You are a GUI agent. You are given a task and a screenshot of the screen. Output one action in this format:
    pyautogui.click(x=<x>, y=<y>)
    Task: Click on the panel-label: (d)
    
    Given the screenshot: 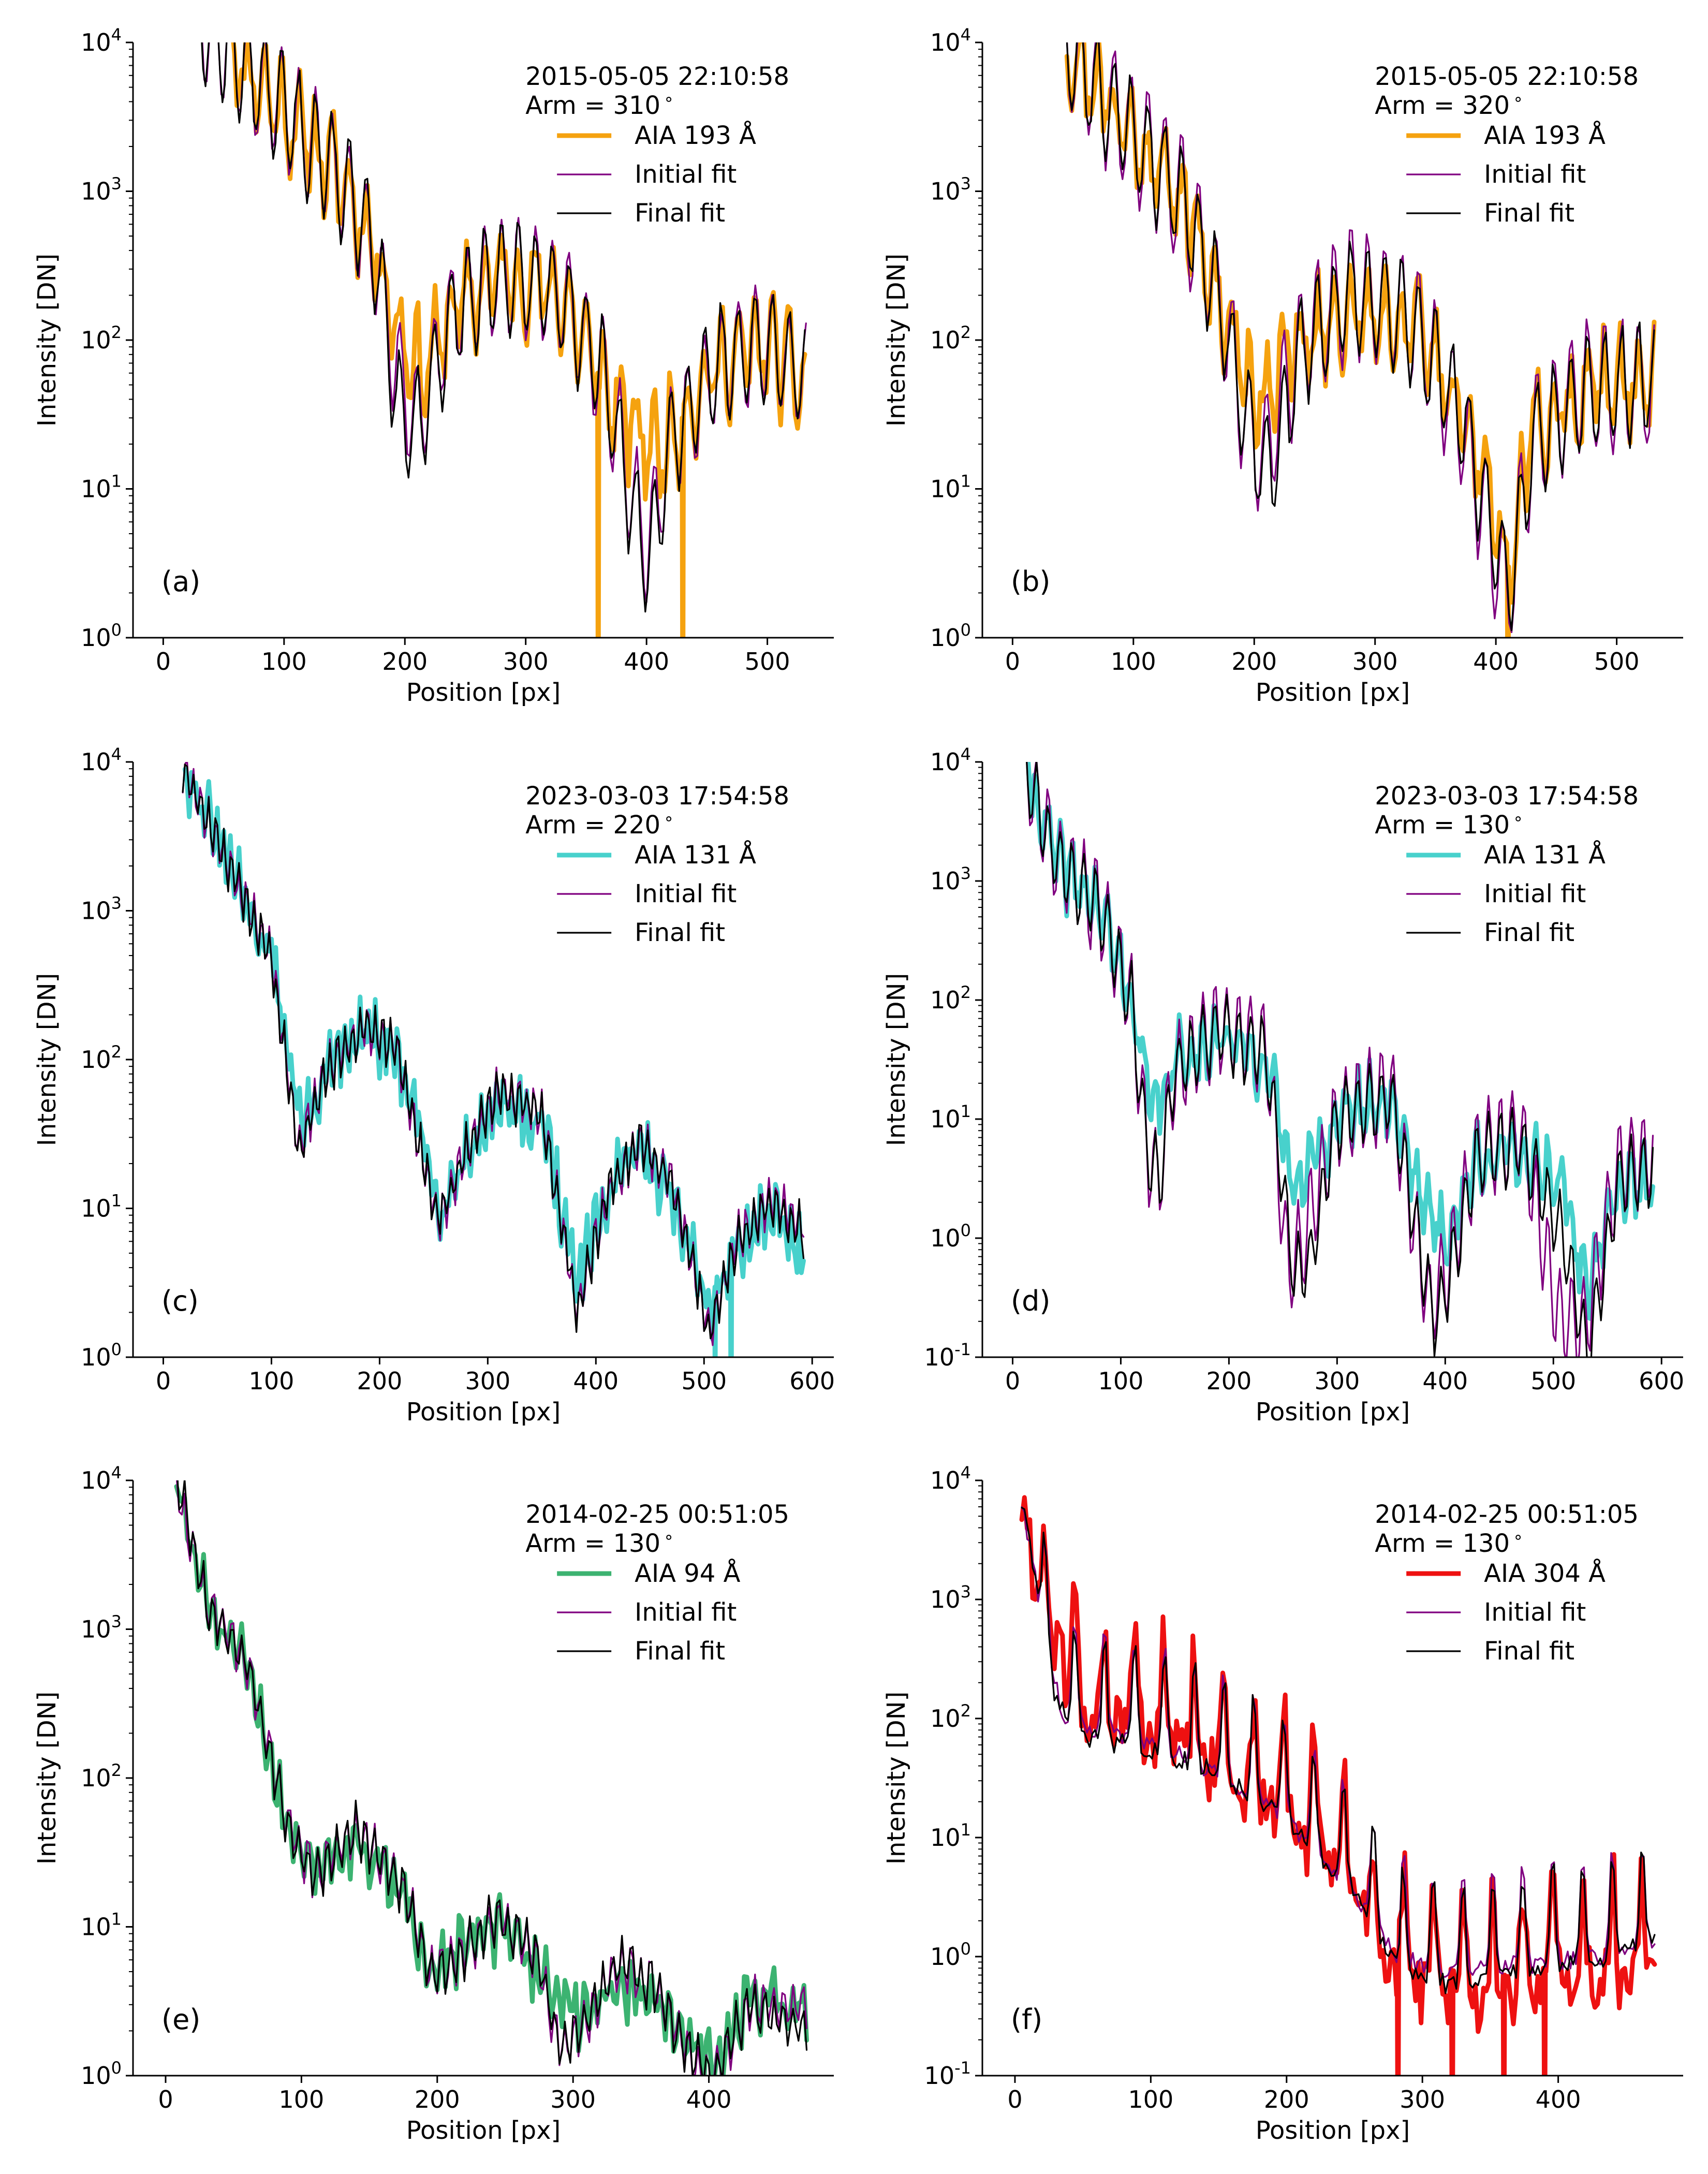 What is the action you would take?
    pyautogui.click(x=1030, y=1301)
    